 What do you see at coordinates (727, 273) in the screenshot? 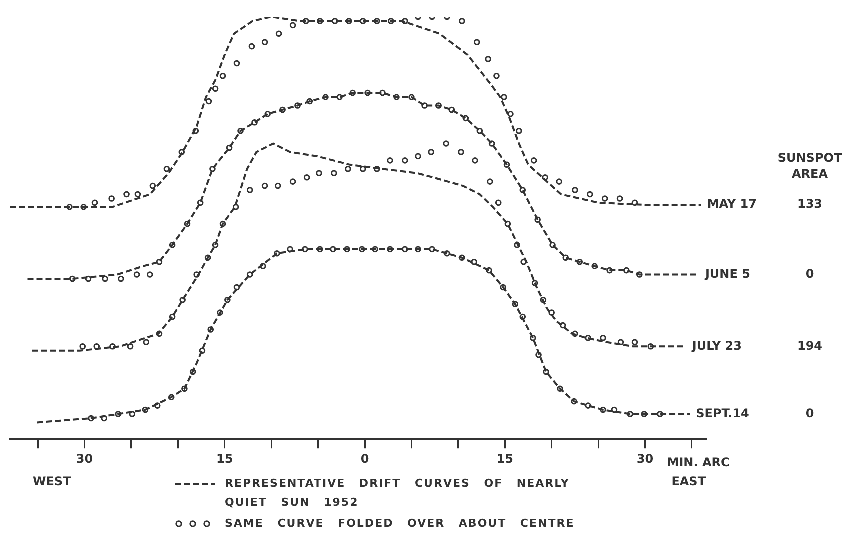
I see `annotation: JUNE 5` at bounding box center [727, 273].